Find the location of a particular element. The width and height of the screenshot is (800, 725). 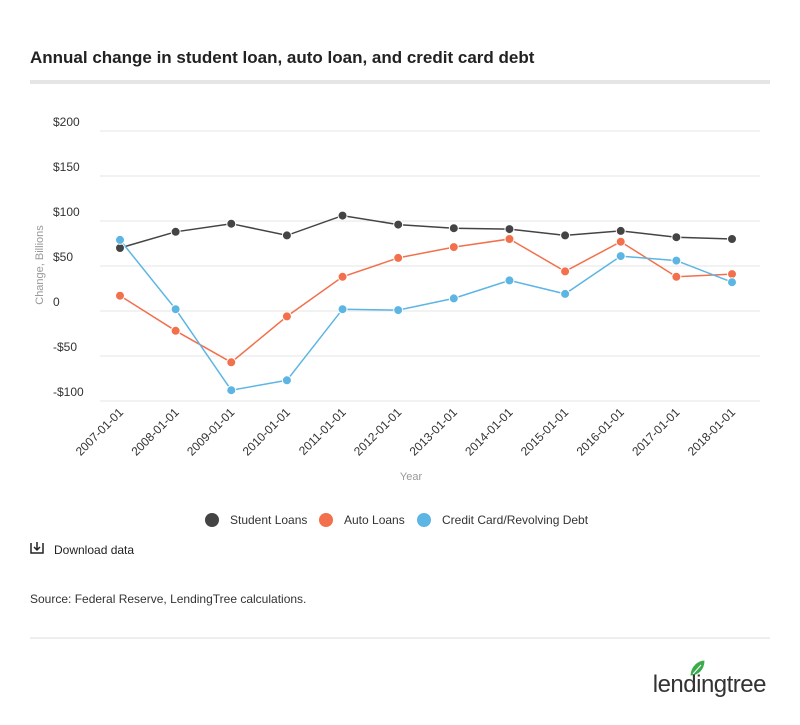

legend-label: Student Loans is located at coordinates (268, 520).